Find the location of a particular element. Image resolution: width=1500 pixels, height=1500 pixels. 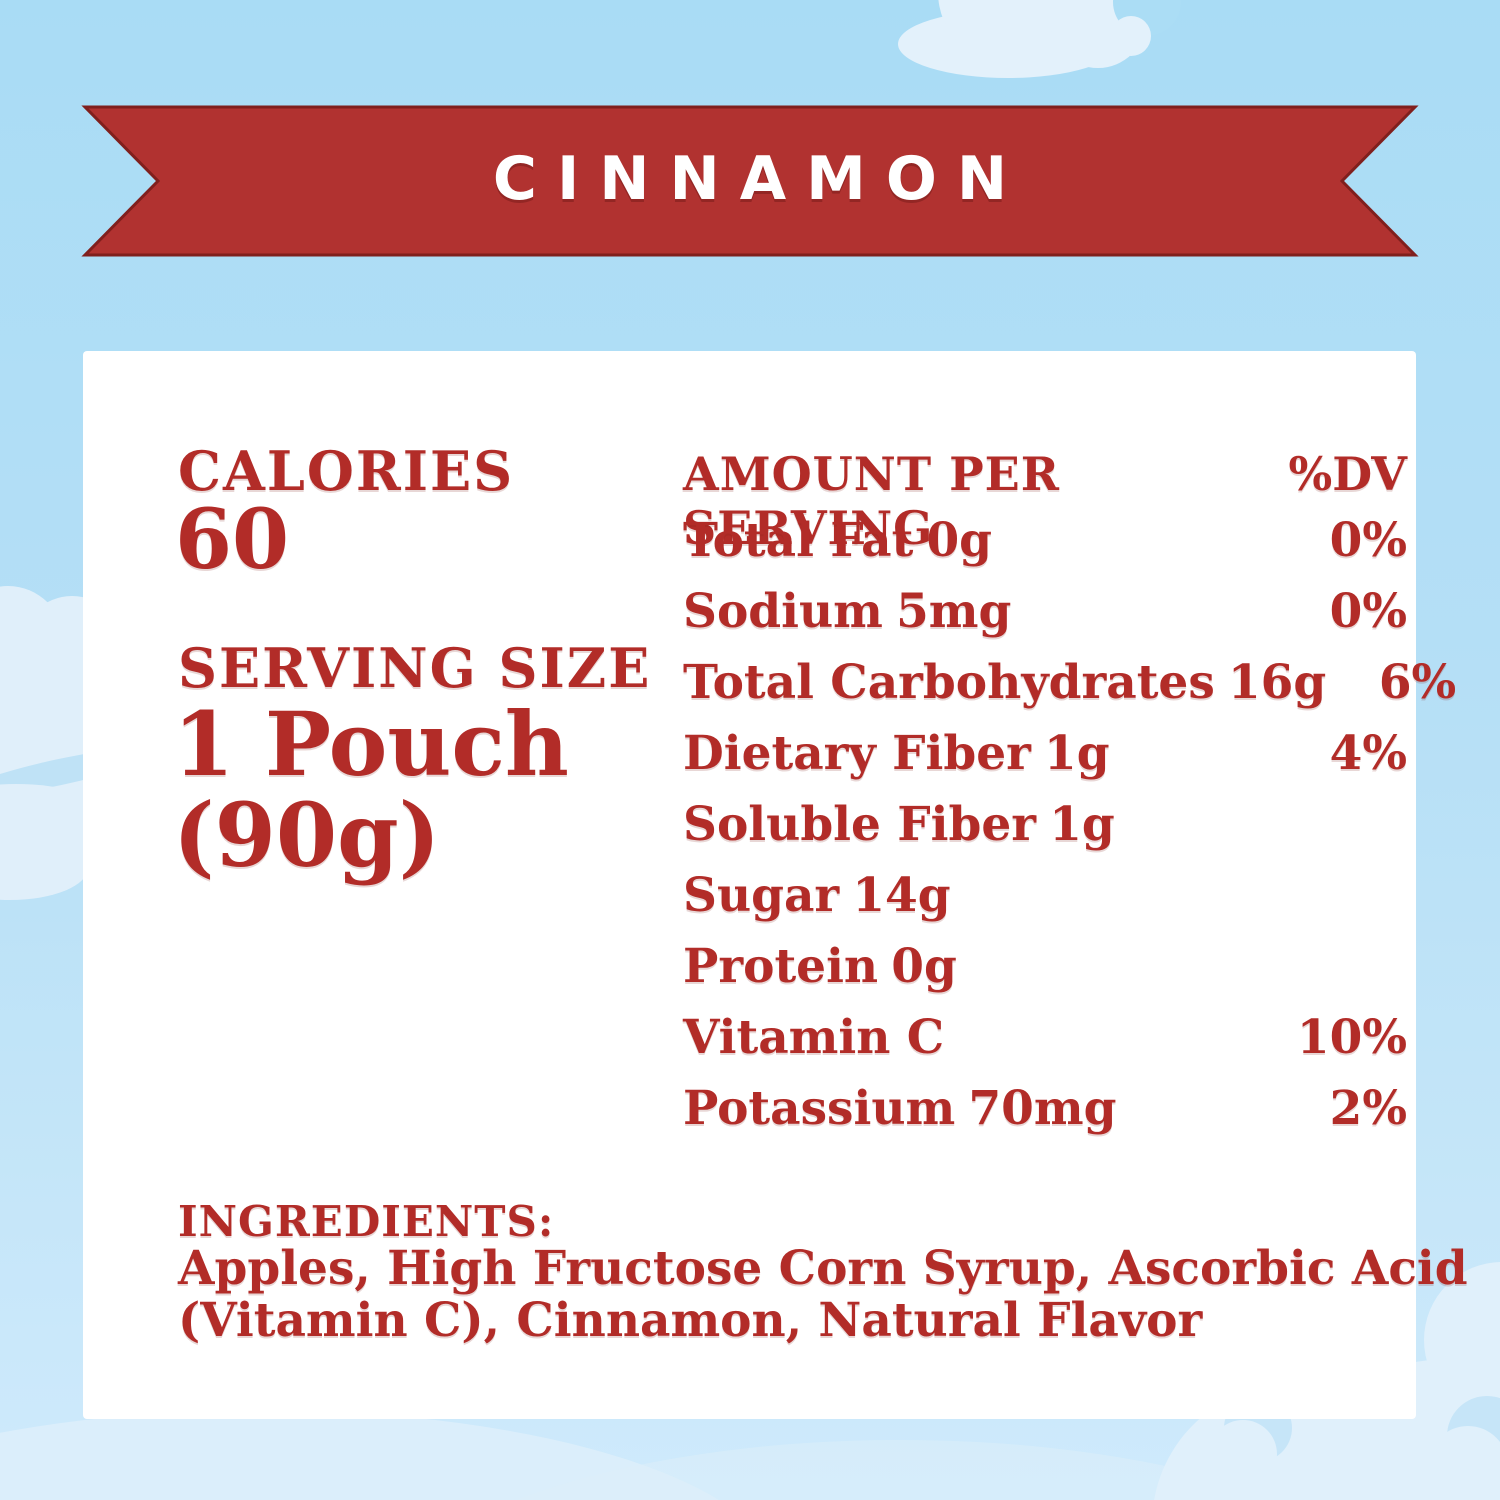

table-row: Vitamin C 10% is located at coordinates (1045, 1045).